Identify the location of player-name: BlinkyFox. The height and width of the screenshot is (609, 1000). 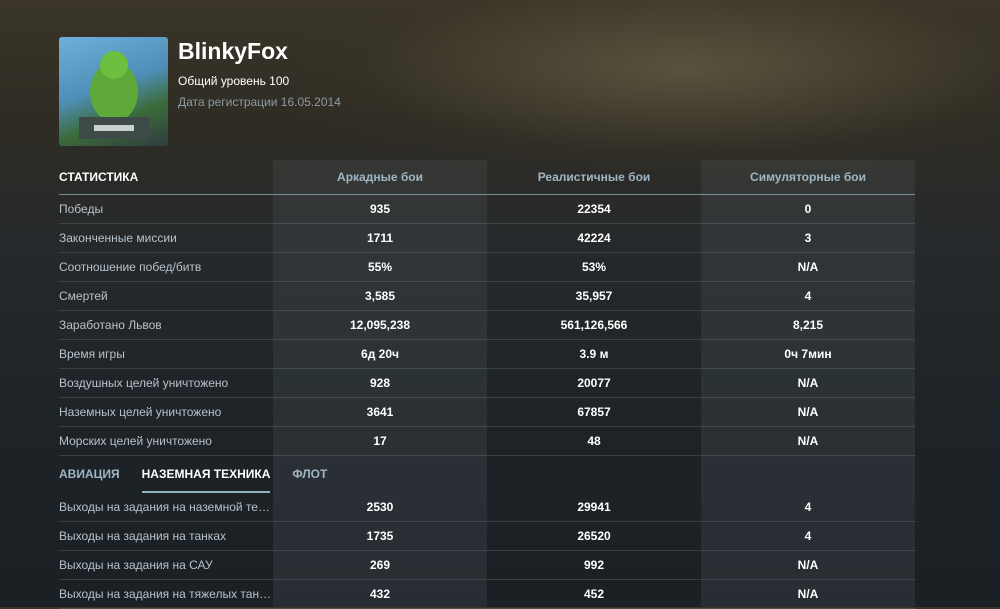
(233, 51).